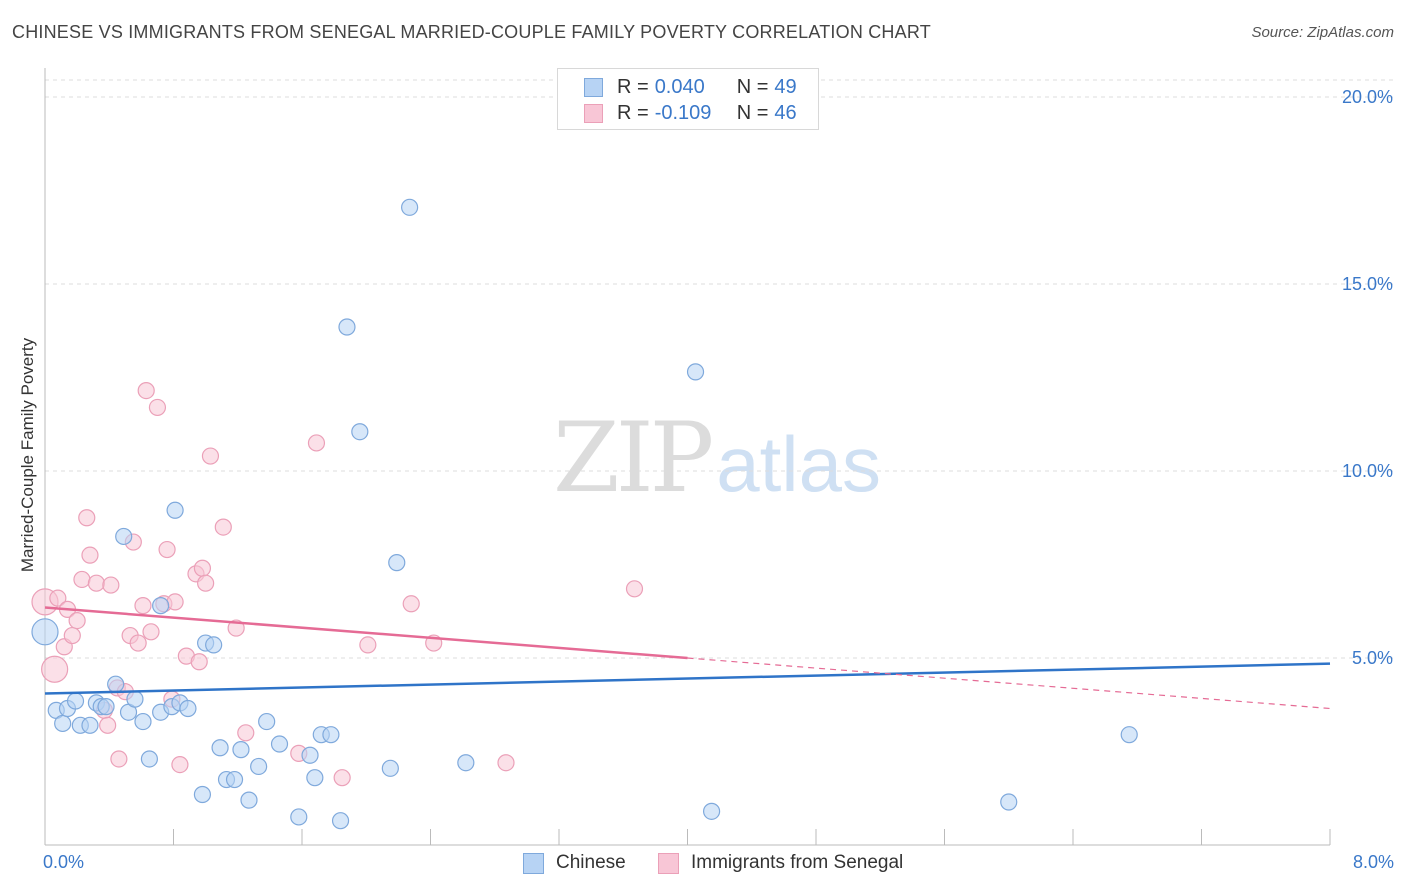 Image resolution: width=1406 pixels, height=892 pixels. Describe the element at coordinates (679, 86) in the screenshot. I see `legend-r-value: 0.040` at that location.